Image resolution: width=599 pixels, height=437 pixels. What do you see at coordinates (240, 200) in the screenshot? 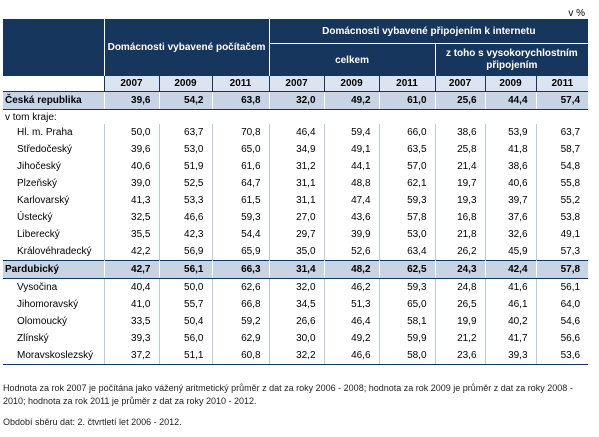
I see `value-cell: 61,5` at bounding box center [240, 200].